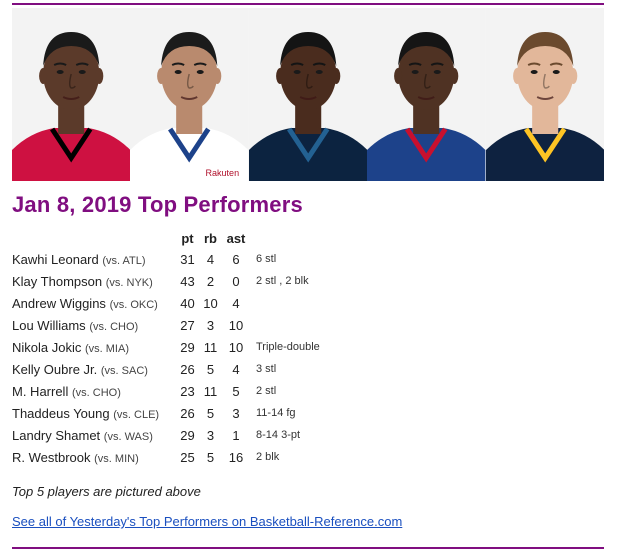 Image resolution: width=631 pixels, height=551 pixels. Describe the element at coordinates (308, 548) in the screenshot. I see `bottom-divider` at that location.